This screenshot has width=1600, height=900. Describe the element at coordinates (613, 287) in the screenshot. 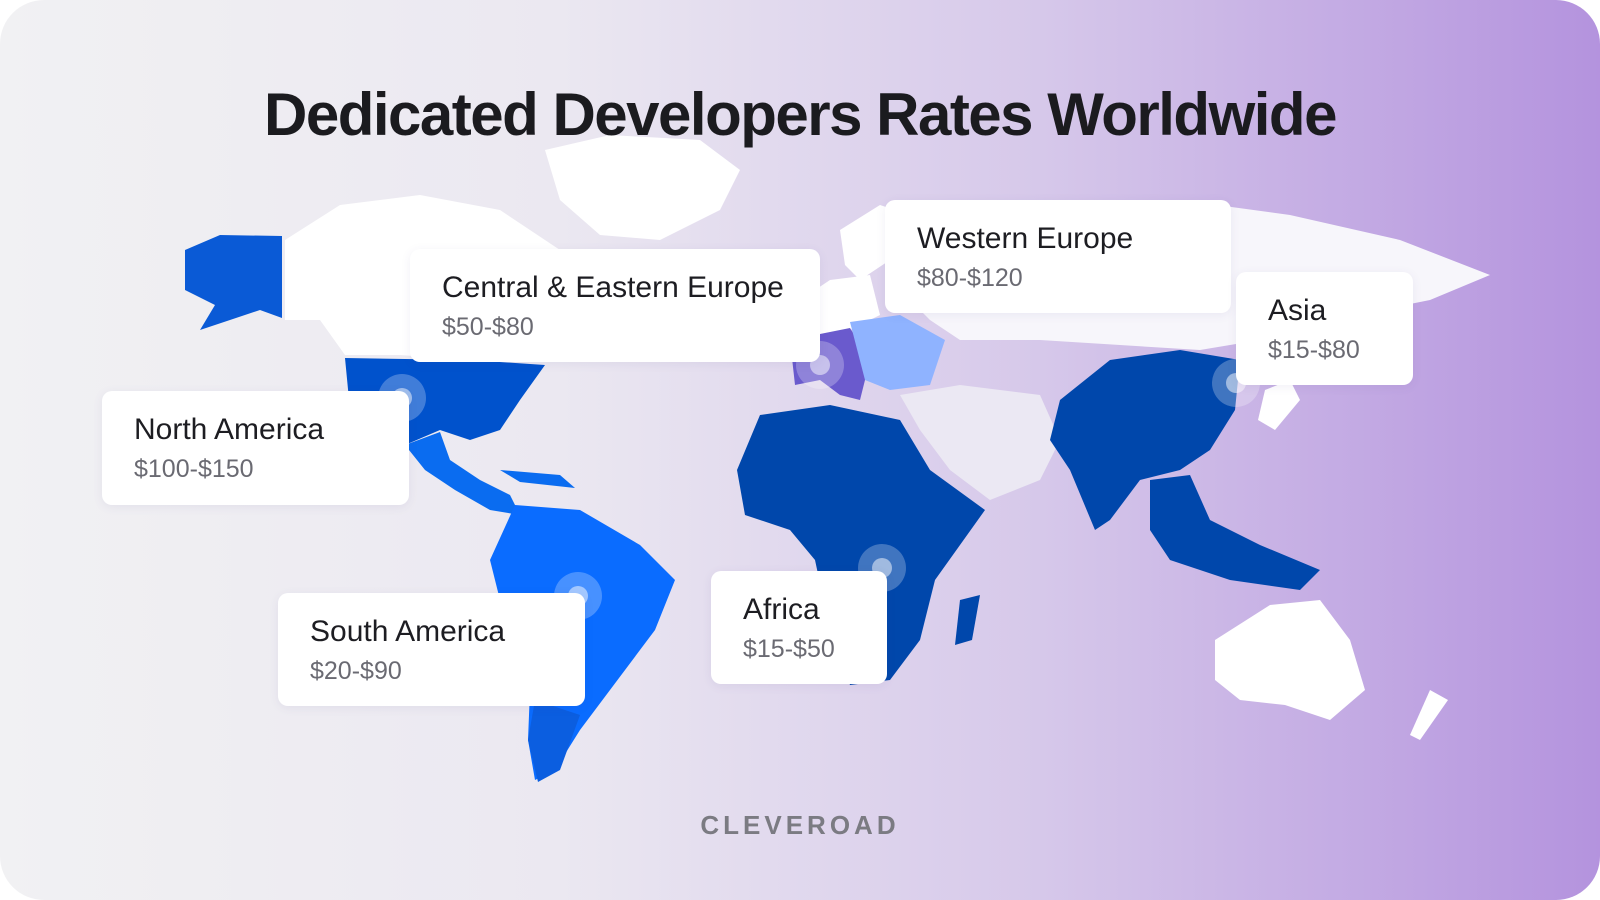

I see `region-name: Central & Eastern Europe` at that location.